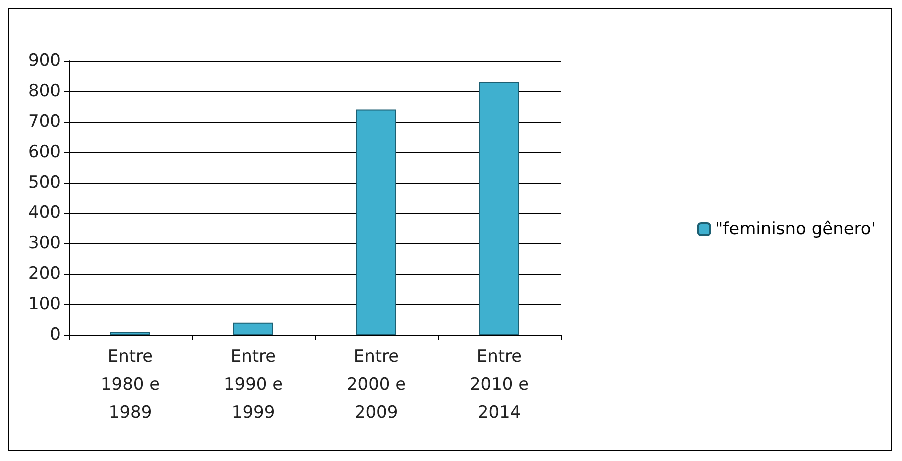  Describe the element at coordinates (44, 122) in the screenshot. I see `y-tick-label: 700` at that location.